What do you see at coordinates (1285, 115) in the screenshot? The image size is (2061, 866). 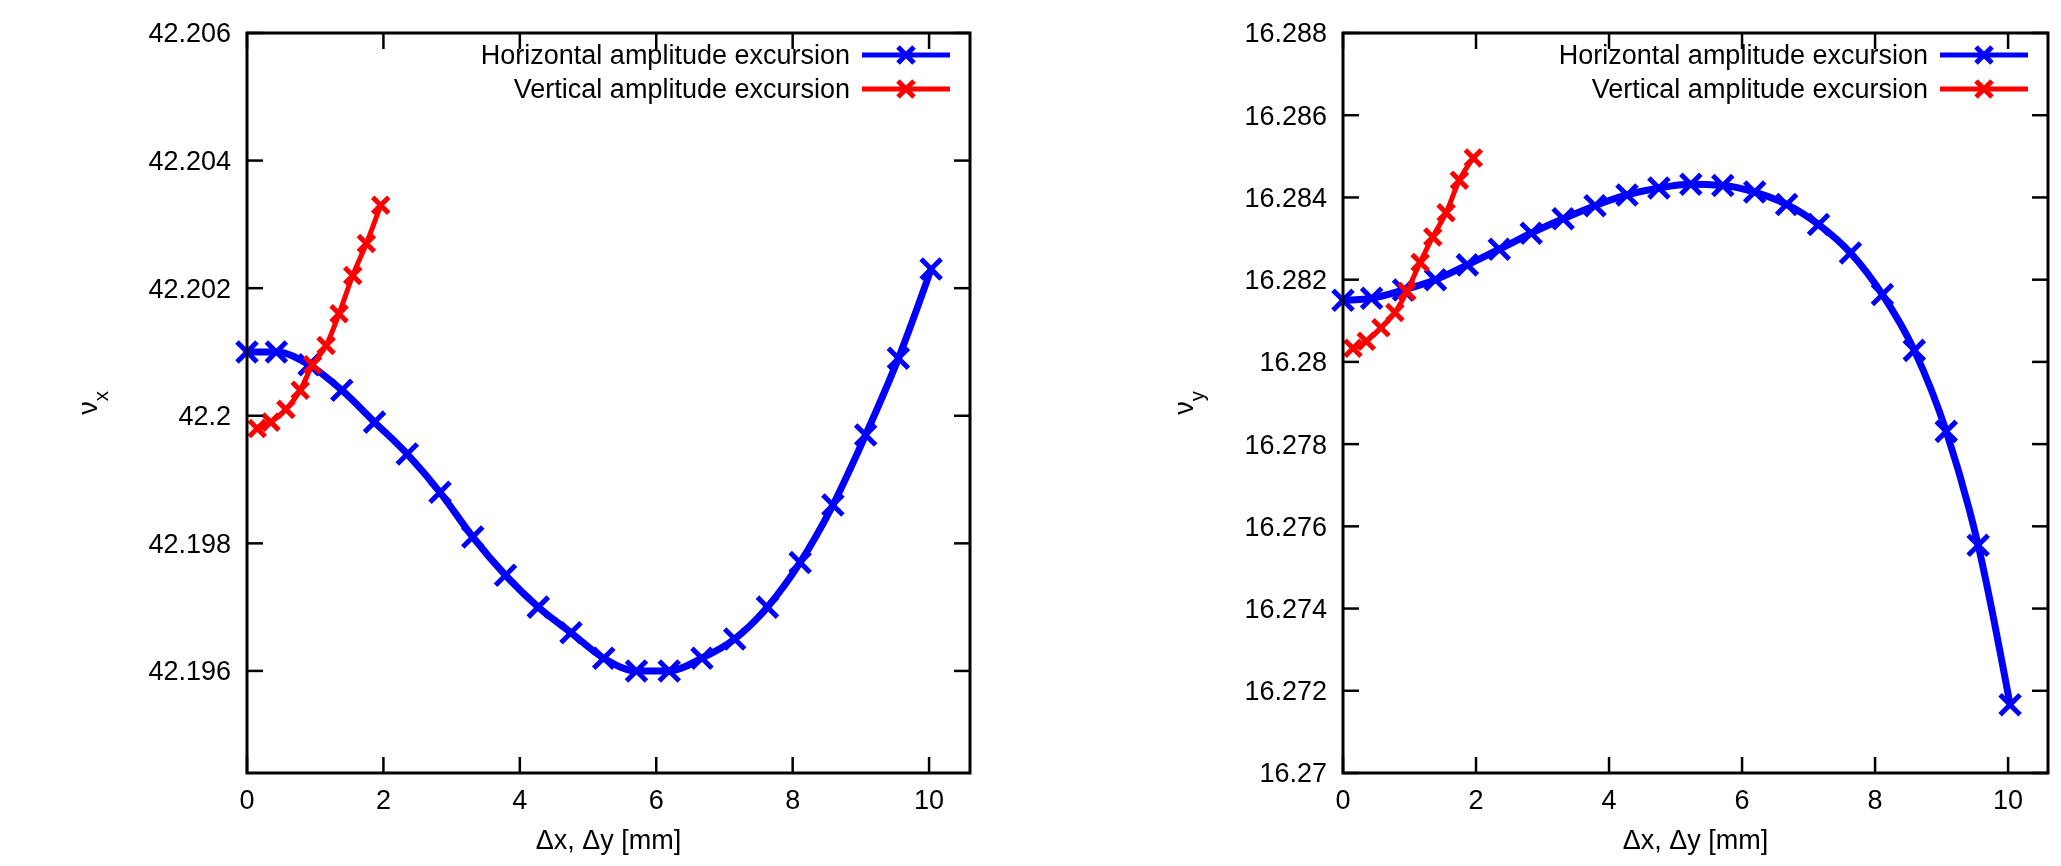 I see `y-tick-label: 16.286` at bounding box center [1285, 115].